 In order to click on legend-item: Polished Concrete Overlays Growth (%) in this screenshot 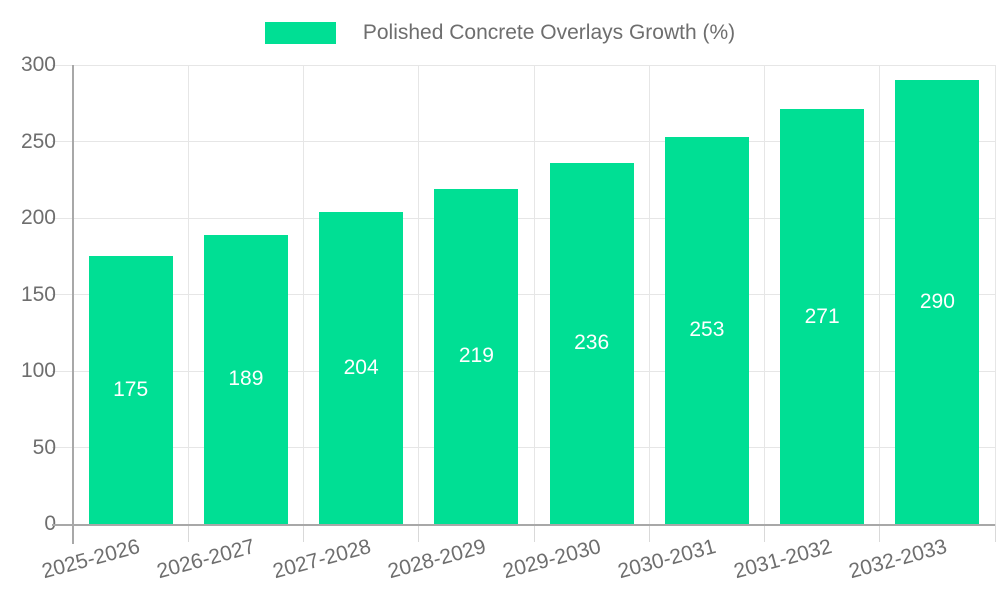, I will do `click(500, 33)`.